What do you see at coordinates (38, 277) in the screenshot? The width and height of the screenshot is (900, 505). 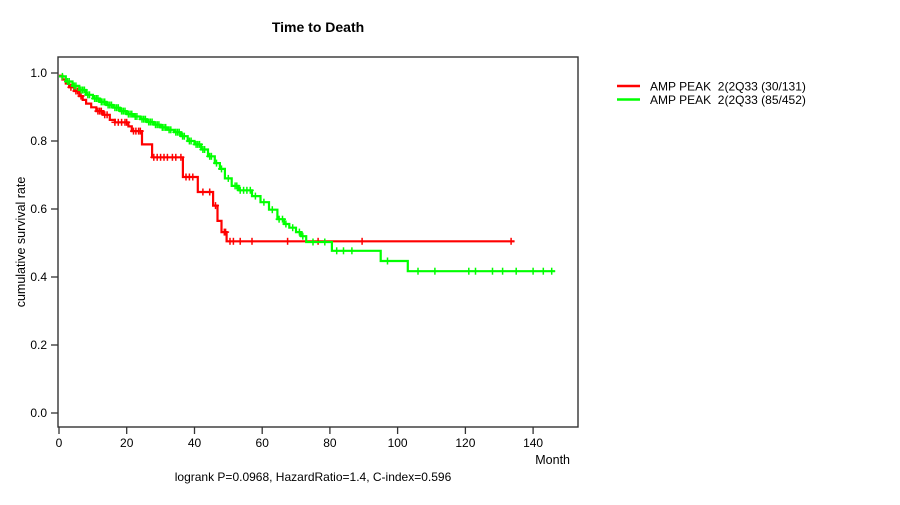 I see `y-tick-label: 0.4` at bounding box center [38, 277].